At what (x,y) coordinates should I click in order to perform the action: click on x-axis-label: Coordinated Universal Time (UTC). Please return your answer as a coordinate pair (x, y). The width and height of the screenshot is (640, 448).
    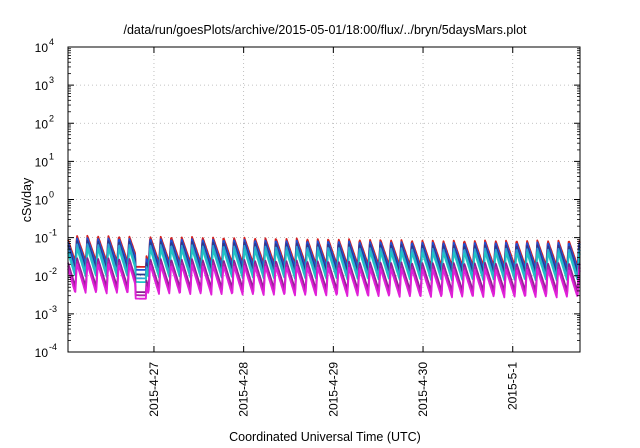
    Looking at the image, I should click on (325, 437).